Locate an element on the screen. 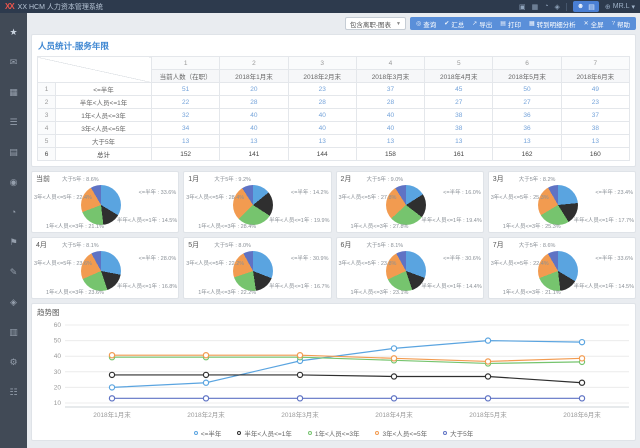  pie-slice-label: 1年<人员<=3年 : 27.8% is located at coordinates (379, 227).